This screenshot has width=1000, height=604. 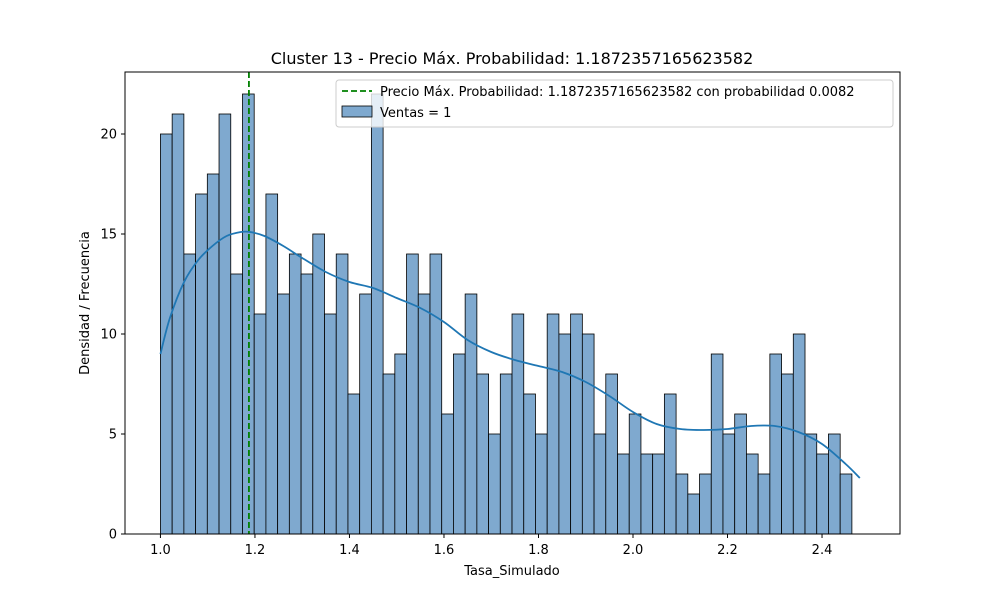 I want to click on x-tick-label: 2.2, so click(x=727, y=550).